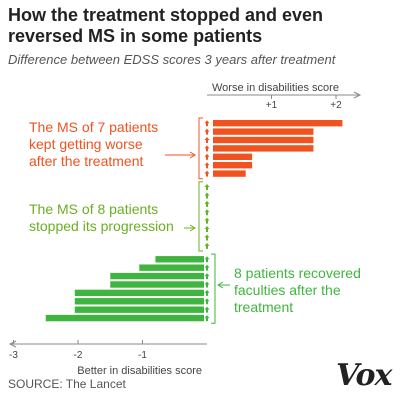  I want to click on bottom-tick-label: -3, so click(13, 355).